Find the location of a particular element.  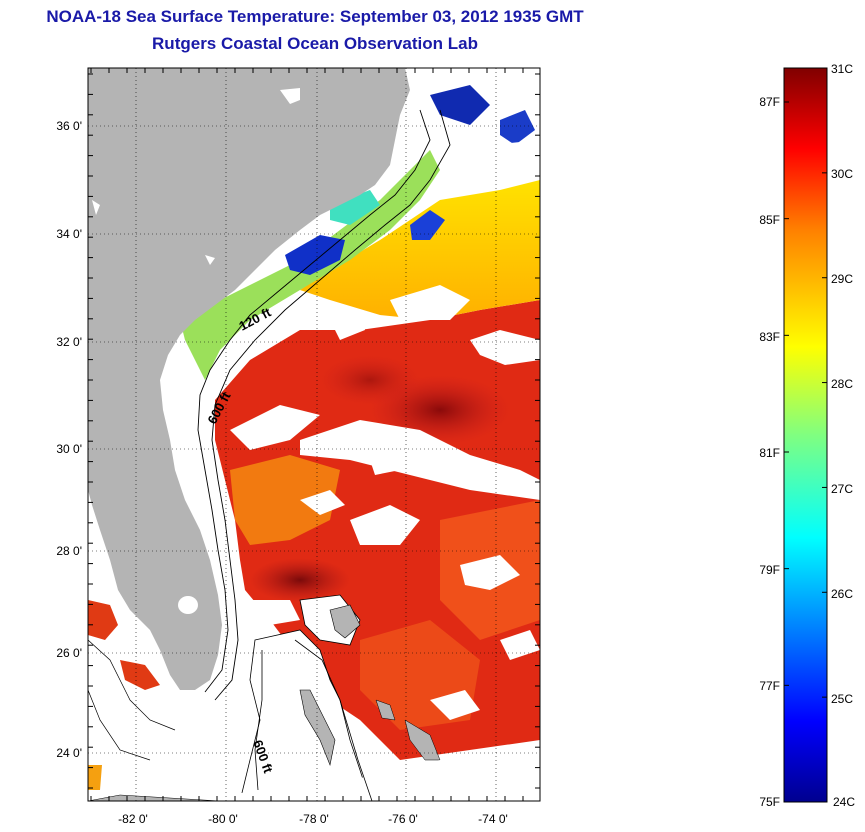

lat-tick-label: 32 0' is located at coordinates (69, 342).